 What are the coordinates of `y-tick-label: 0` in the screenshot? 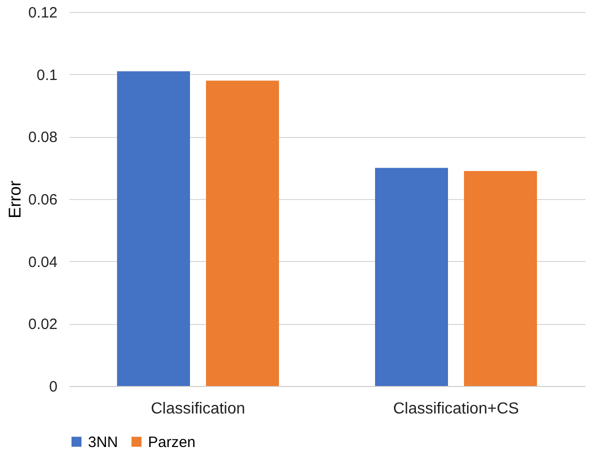 It's located at (53, 387).